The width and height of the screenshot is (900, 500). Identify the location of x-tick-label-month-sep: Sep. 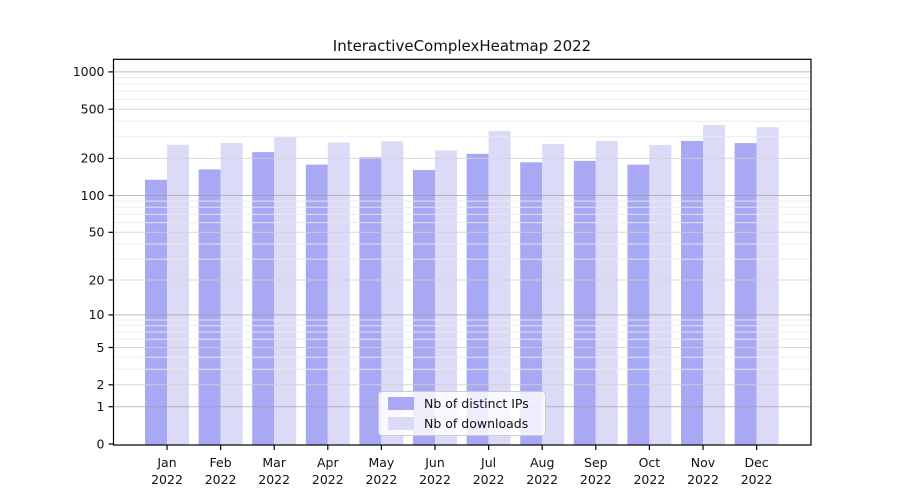
(596, 462).